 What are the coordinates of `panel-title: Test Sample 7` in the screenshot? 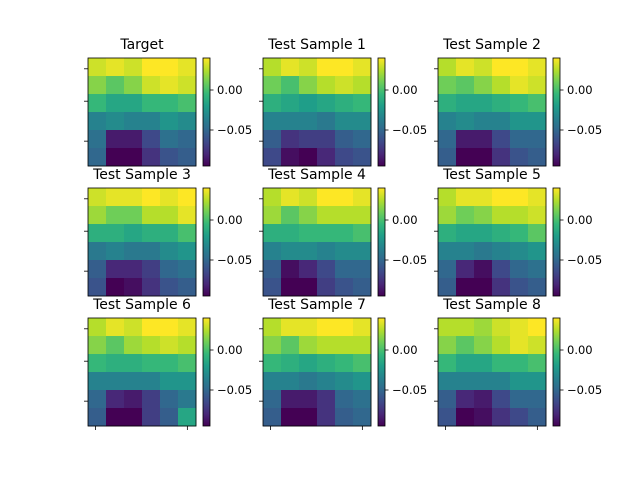 It's located at (316, 305).